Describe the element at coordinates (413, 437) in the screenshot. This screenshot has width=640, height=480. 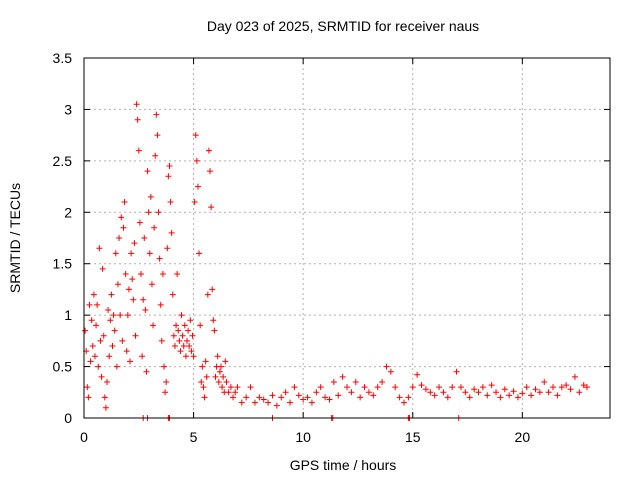
I see `x-tick-label: 15` at that location.